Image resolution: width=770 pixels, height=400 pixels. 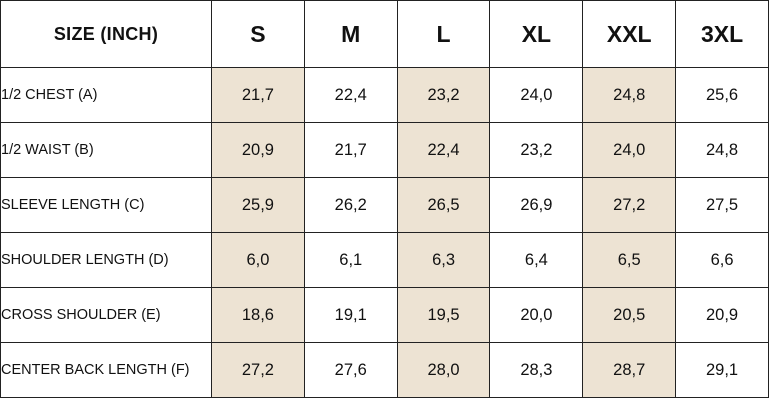 What do you see at coordinates (106, 205) in the screenshot?
I see `row-label: SLEEVE LENGTH (C)` at bounding box center [106, 205].